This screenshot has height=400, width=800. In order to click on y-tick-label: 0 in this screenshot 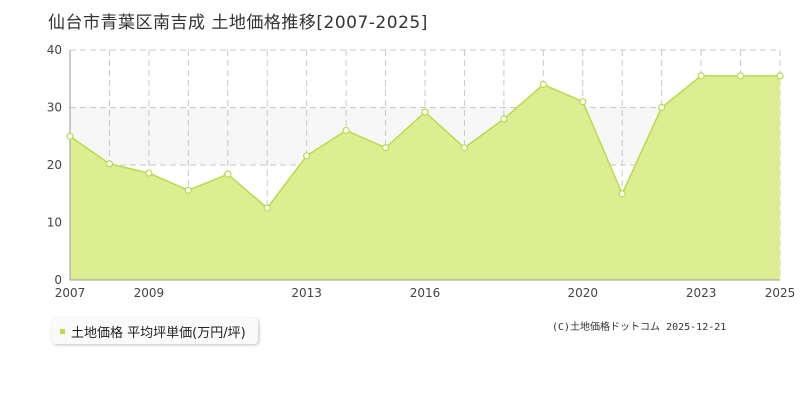, I will do `click(58, 280)`.